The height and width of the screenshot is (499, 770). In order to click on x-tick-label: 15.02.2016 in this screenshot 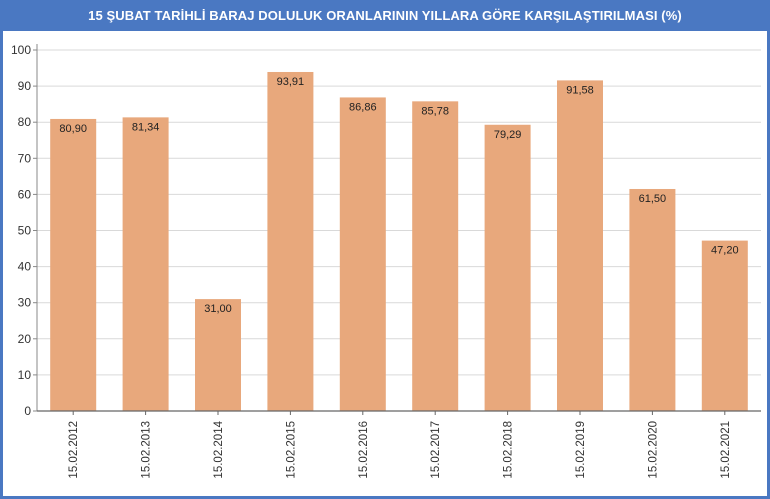, I will do `click(364, 450)`.